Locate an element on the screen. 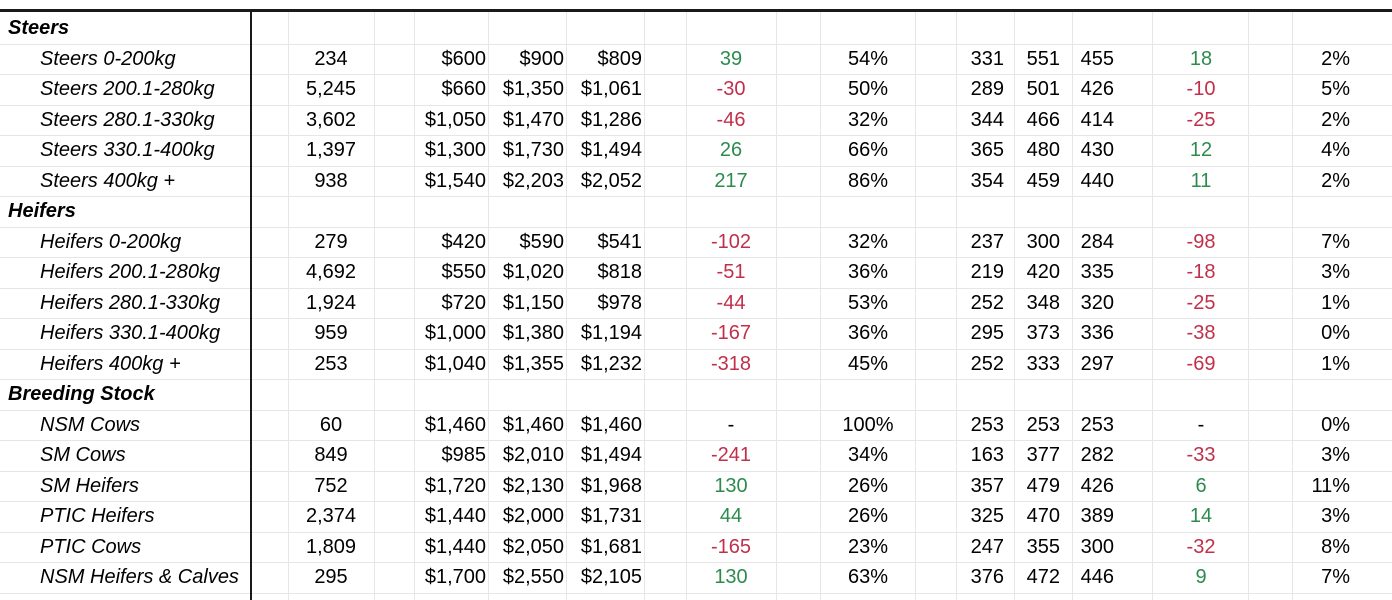 This screenshot has width=1392, height=600. cents-change-cell: -10 is located at coordinates (1201, 89).